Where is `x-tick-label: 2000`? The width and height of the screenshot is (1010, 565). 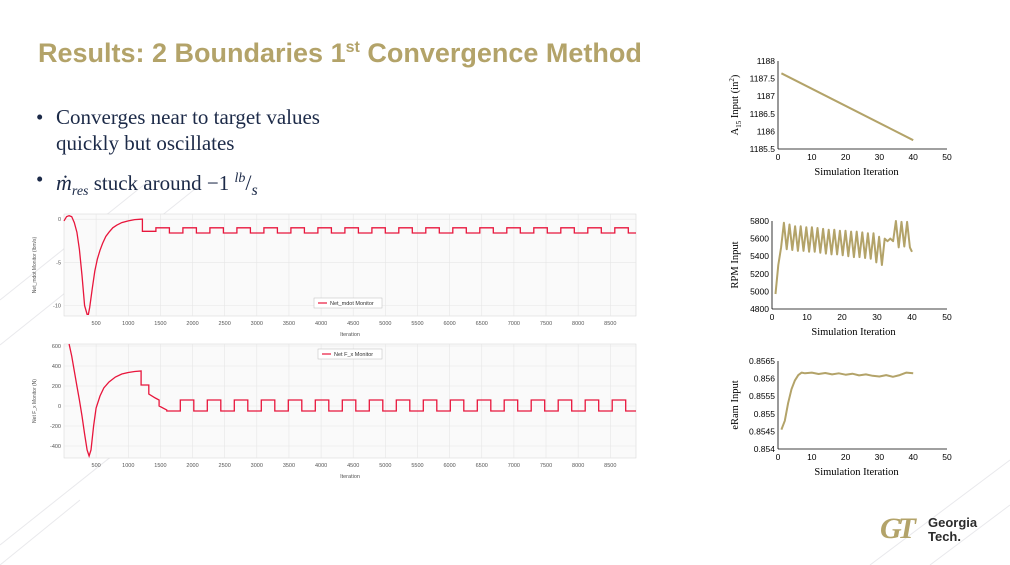
x-tick-label: 2000 is located at coordinates (192, 324).